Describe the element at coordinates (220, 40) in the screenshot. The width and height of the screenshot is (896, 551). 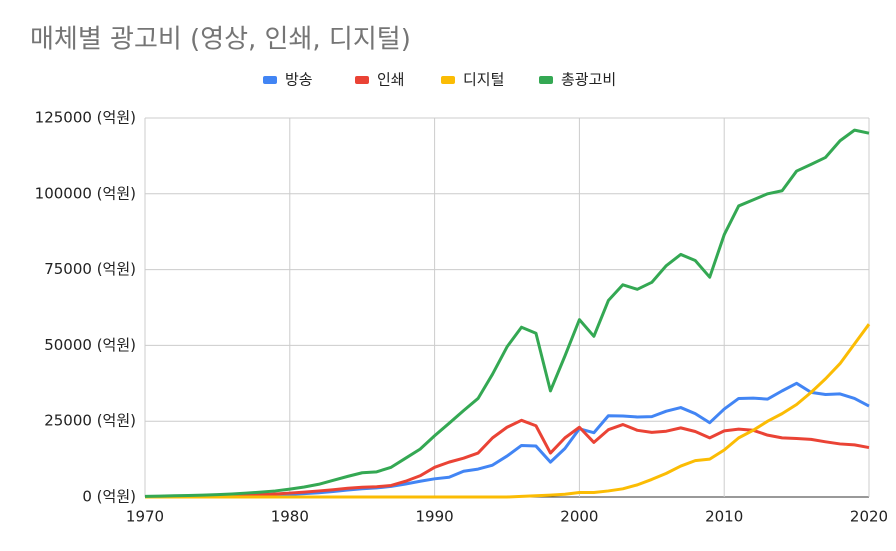
I see `chart-title: 매체별 광고비 (영상, 인쇄, 디지털)` at that location.